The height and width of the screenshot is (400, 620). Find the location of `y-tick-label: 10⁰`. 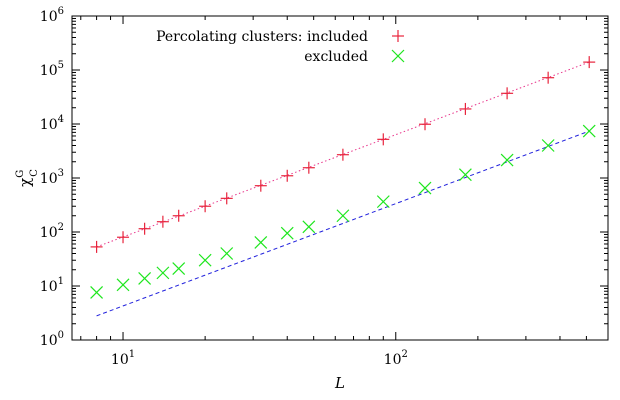

y-tick-label: 10⁰ is located at coordinates (52, 339).